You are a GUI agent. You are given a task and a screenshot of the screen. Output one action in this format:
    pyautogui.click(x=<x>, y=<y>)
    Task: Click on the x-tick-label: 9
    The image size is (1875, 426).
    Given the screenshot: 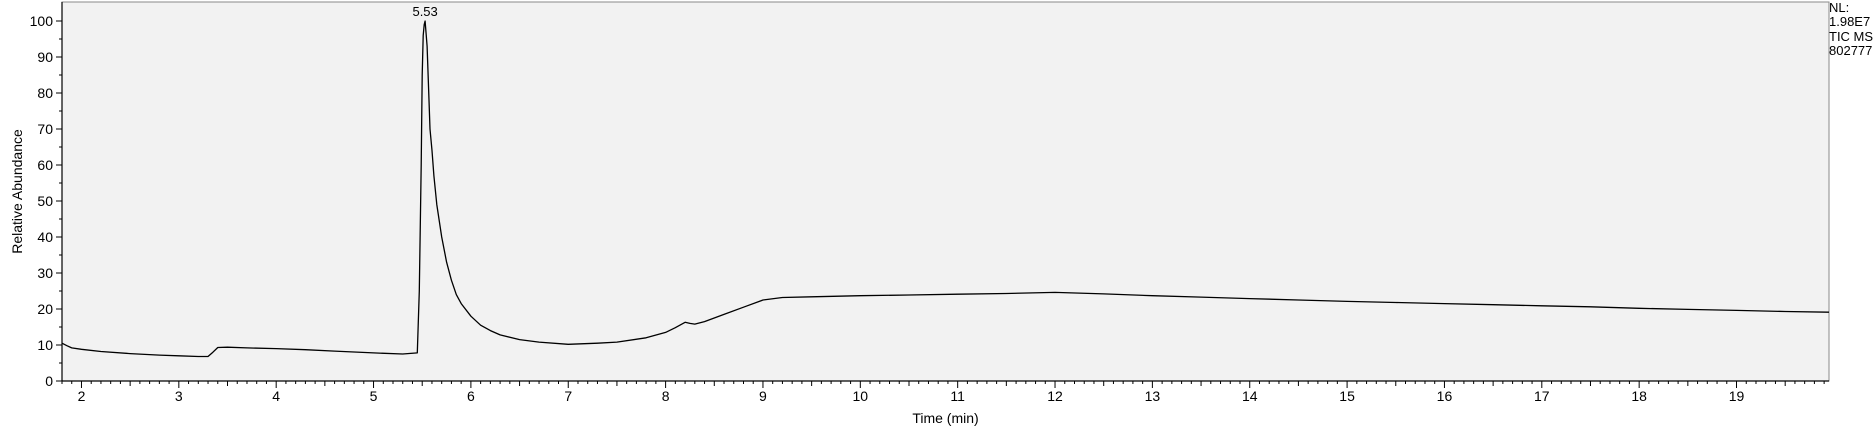 What is the action you would take?
    pyautogui.click(x=763, y=396)
    